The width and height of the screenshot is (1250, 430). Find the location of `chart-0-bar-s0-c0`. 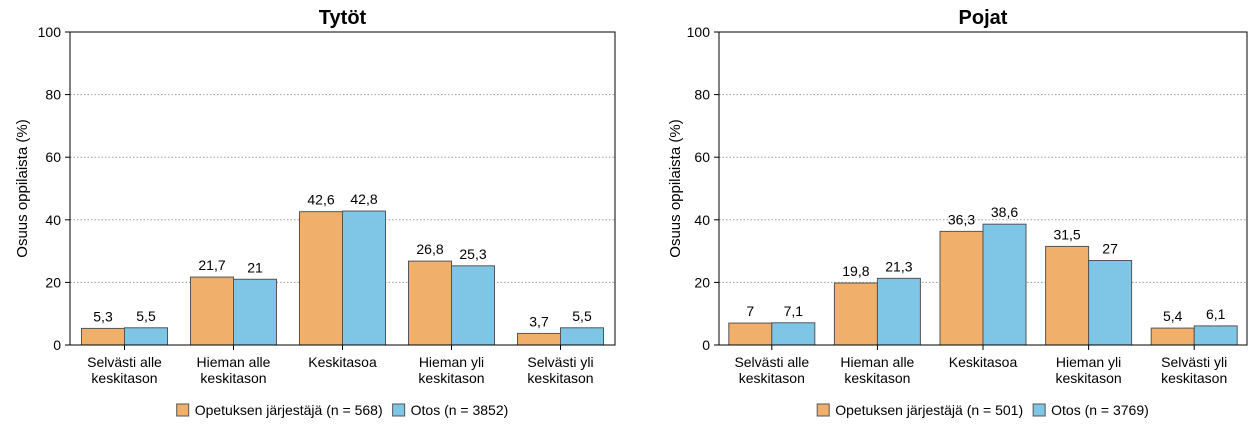

chart-0-bar-s0-c0 is located at coordinates (103, 336).